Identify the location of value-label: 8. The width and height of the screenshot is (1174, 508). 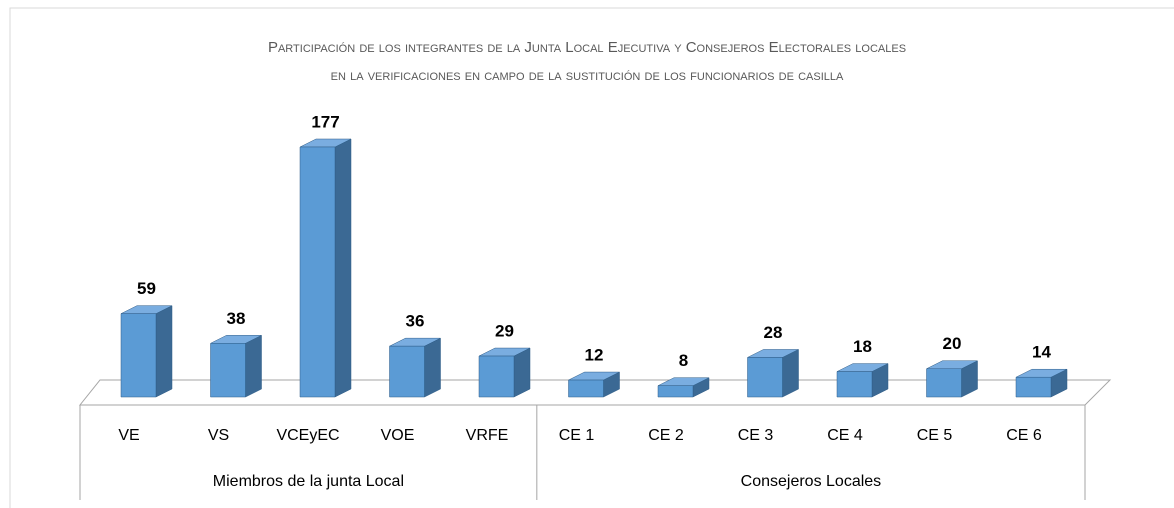
(683, 360).